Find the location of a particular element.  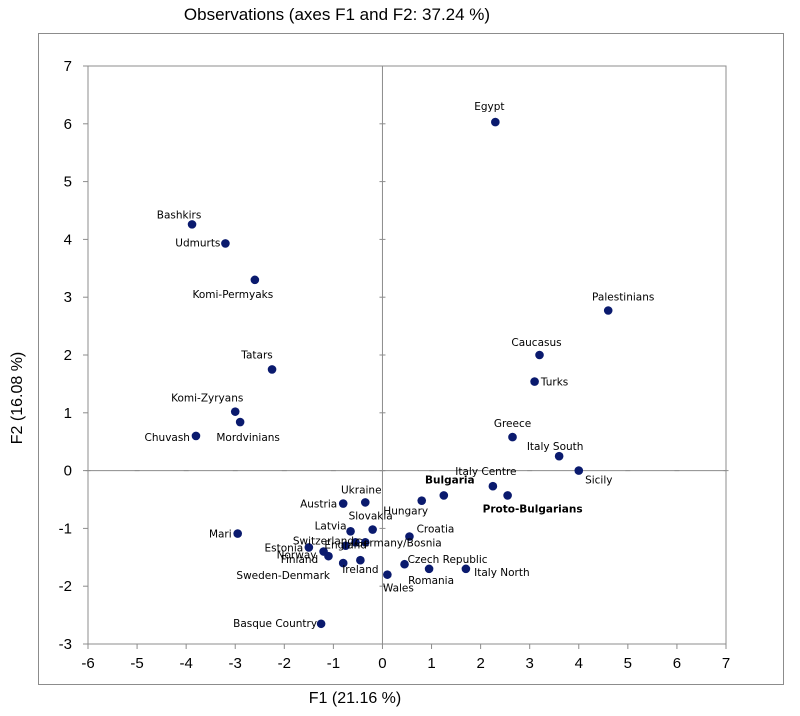

point-label: Basque Country is located at coordinates (275, 624).